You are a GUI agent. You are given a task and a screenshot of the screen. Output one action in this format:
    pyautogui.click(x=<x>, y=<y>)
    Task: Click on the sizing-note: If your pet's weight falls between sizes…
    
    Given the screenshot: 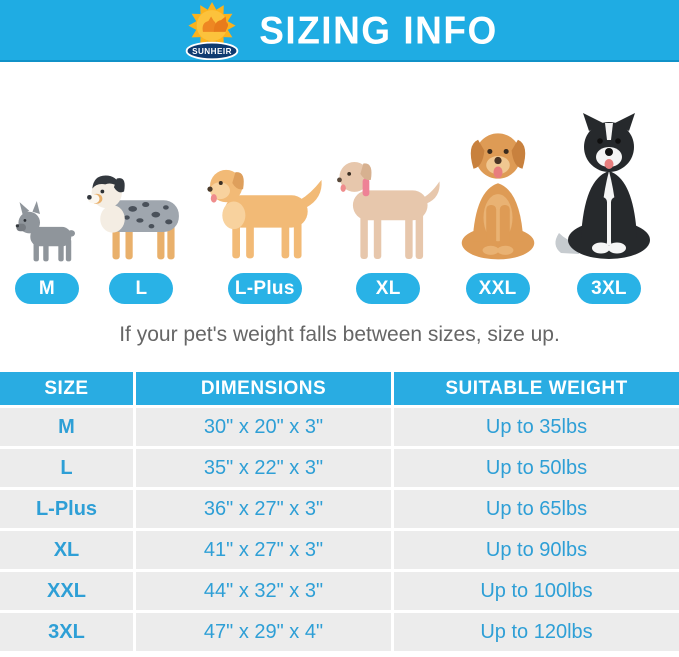 What is the action you would take?
    pyautogui.click(x=339, y=334)
    